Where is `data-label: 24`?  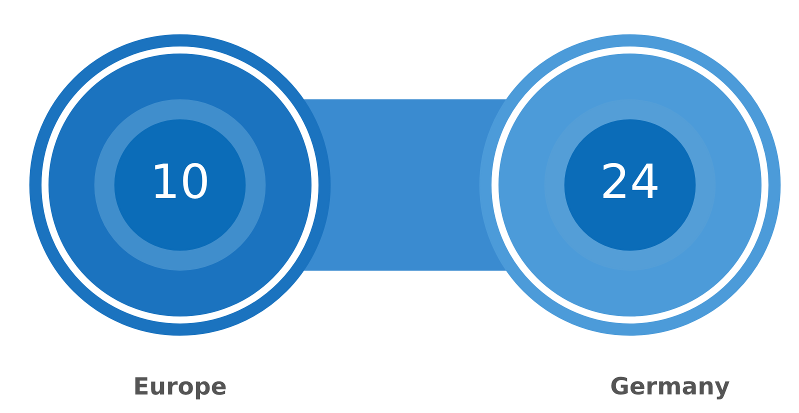 data-label: 24 is located at coordinates (630, 180).